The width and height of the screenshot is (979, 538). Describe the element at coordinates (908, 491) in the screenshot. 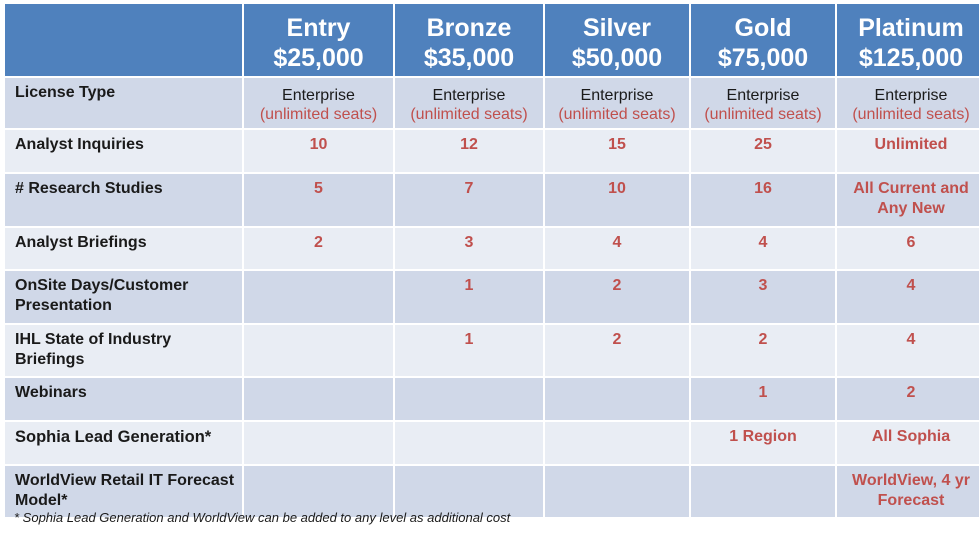

I see `table-cell: WorldView, 4 yr Forecast` at that location.